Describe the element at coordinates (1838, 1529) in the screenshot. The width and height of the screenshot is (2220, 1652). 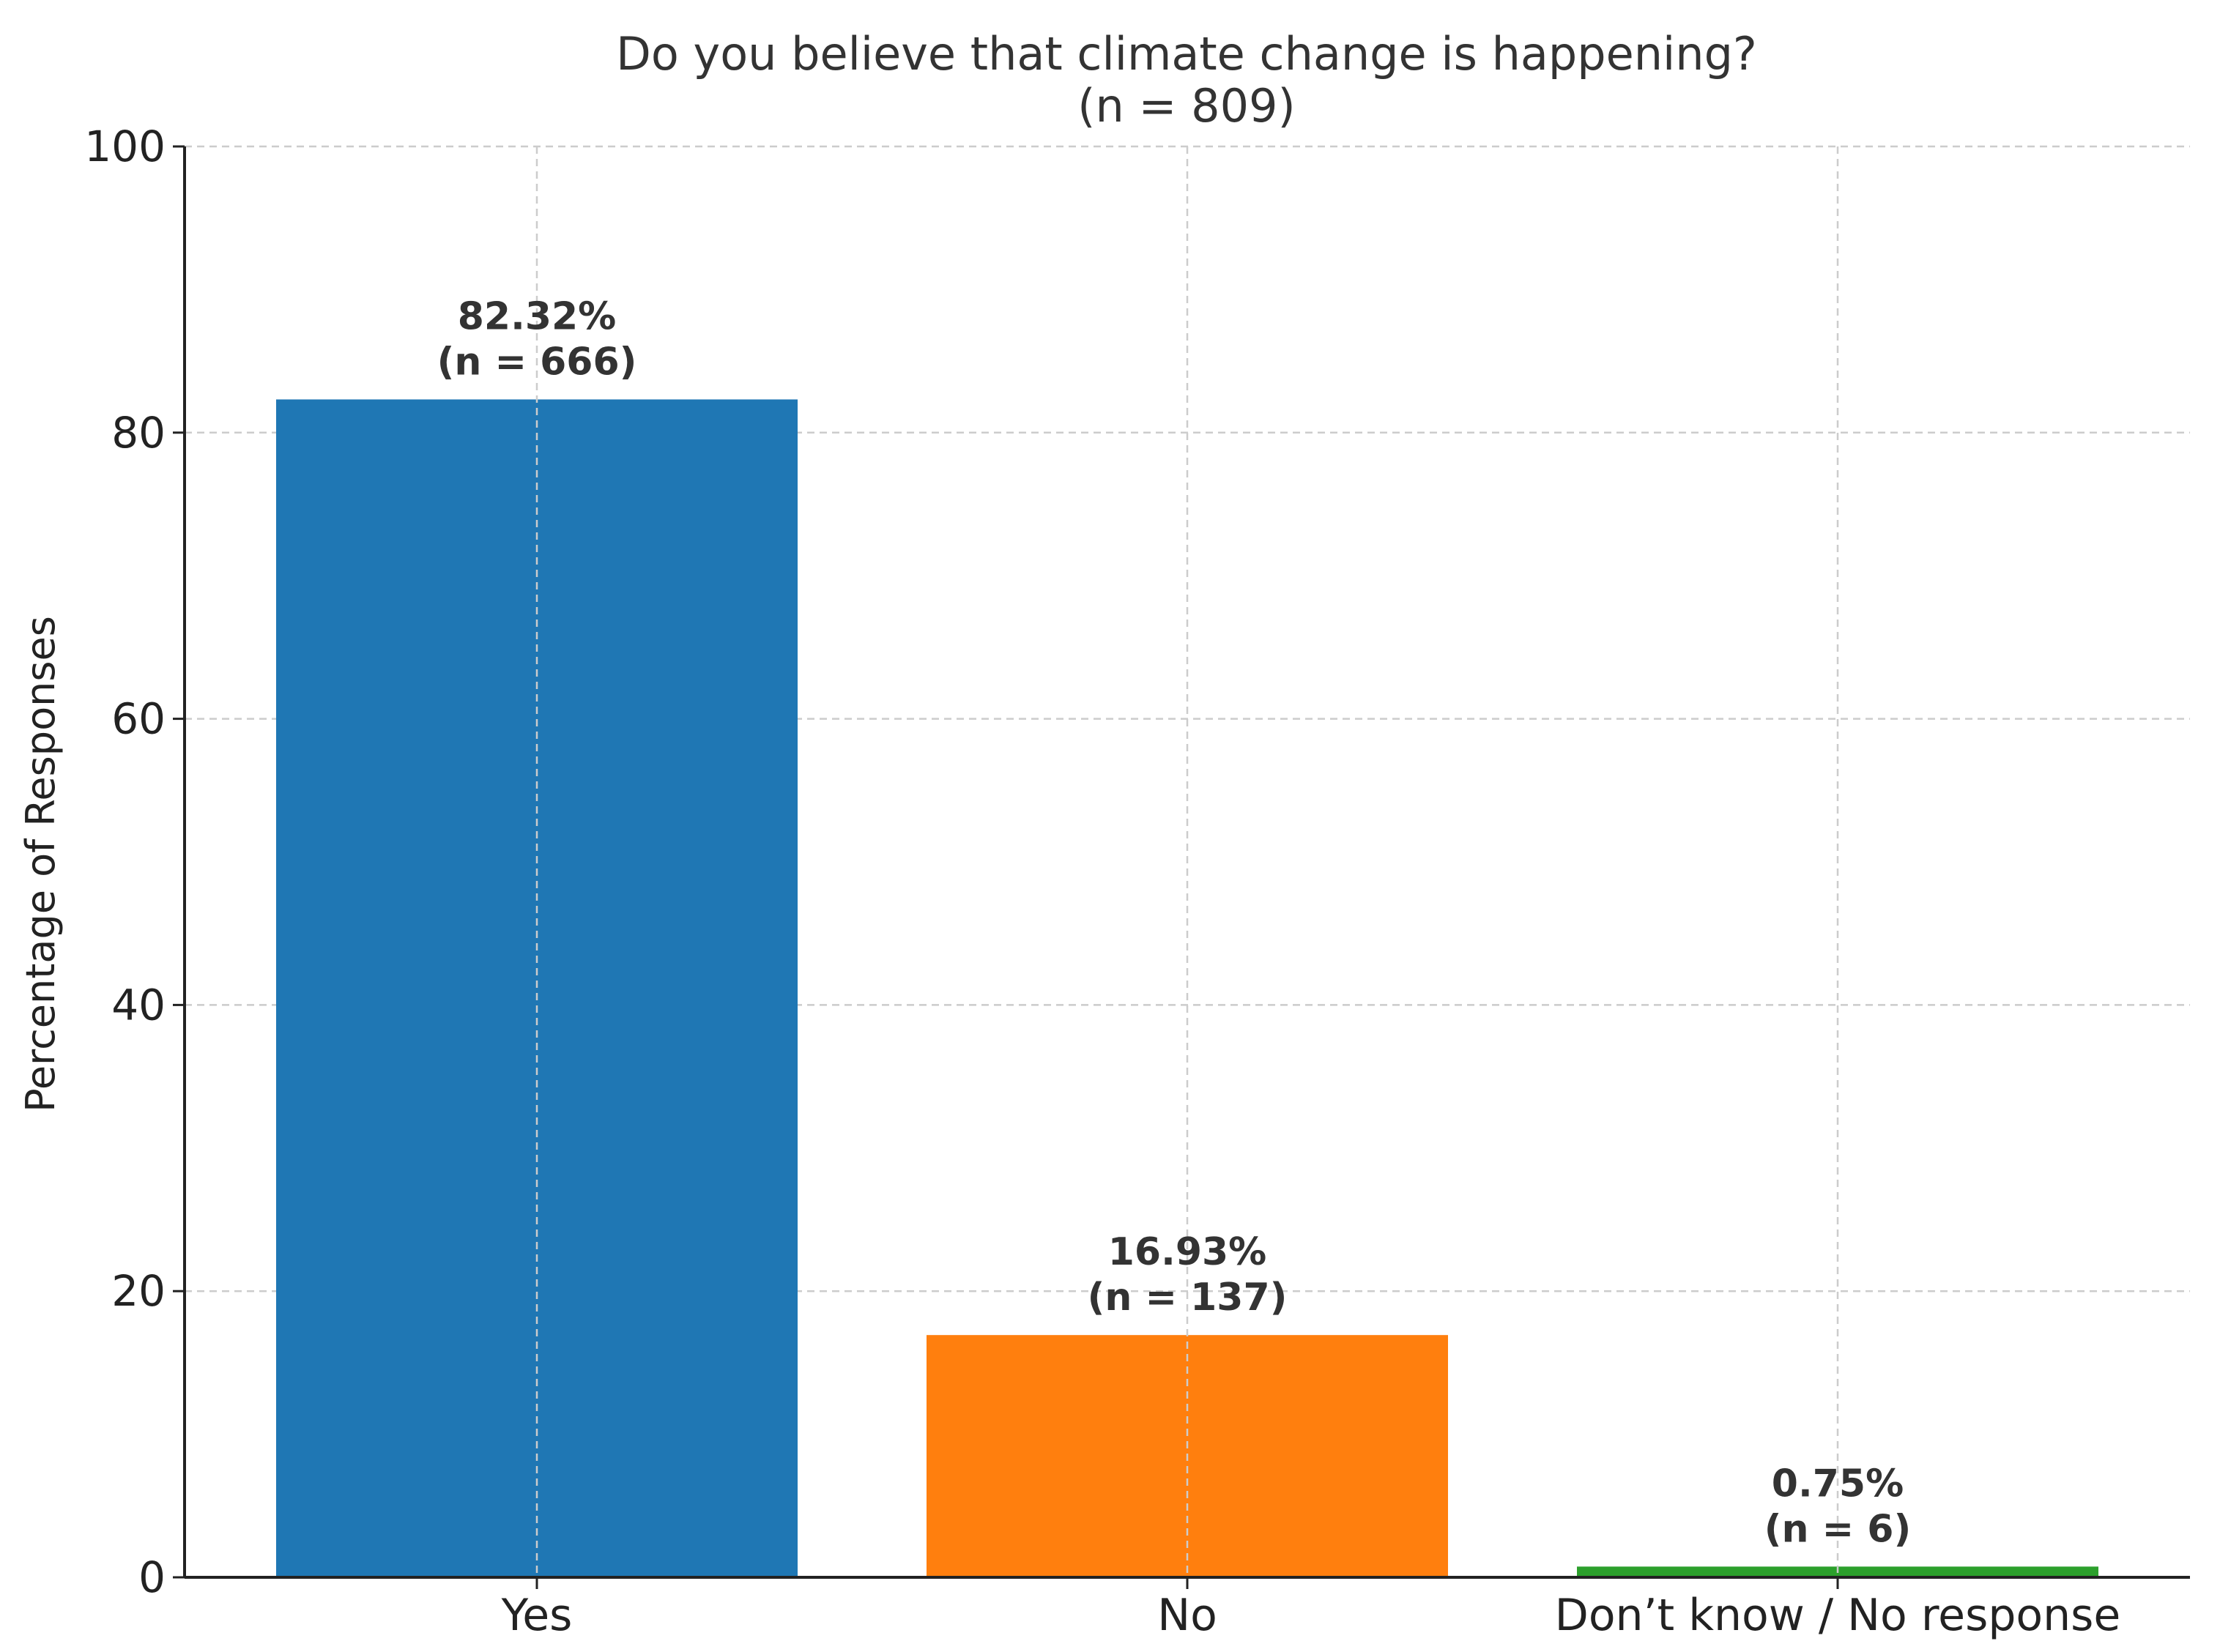
I see `data-label-count-2: (n = 6)` at that location.